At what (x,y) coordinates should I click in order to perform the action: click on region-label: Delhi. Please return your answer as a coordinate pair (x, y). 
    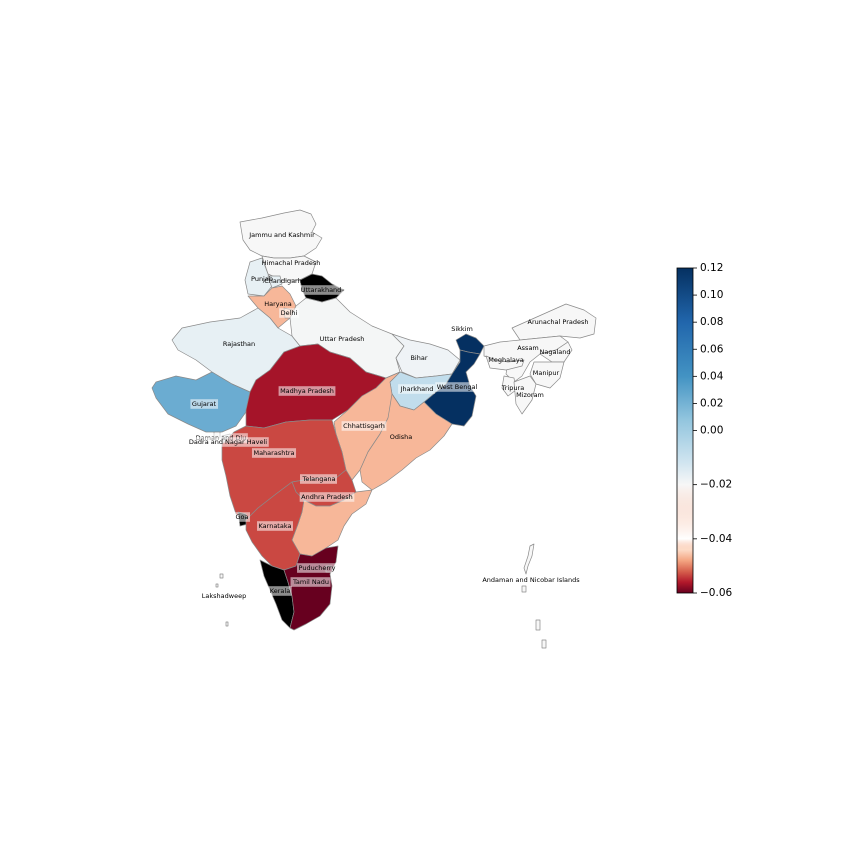
    Looking at the image, I should click on (289, 313).